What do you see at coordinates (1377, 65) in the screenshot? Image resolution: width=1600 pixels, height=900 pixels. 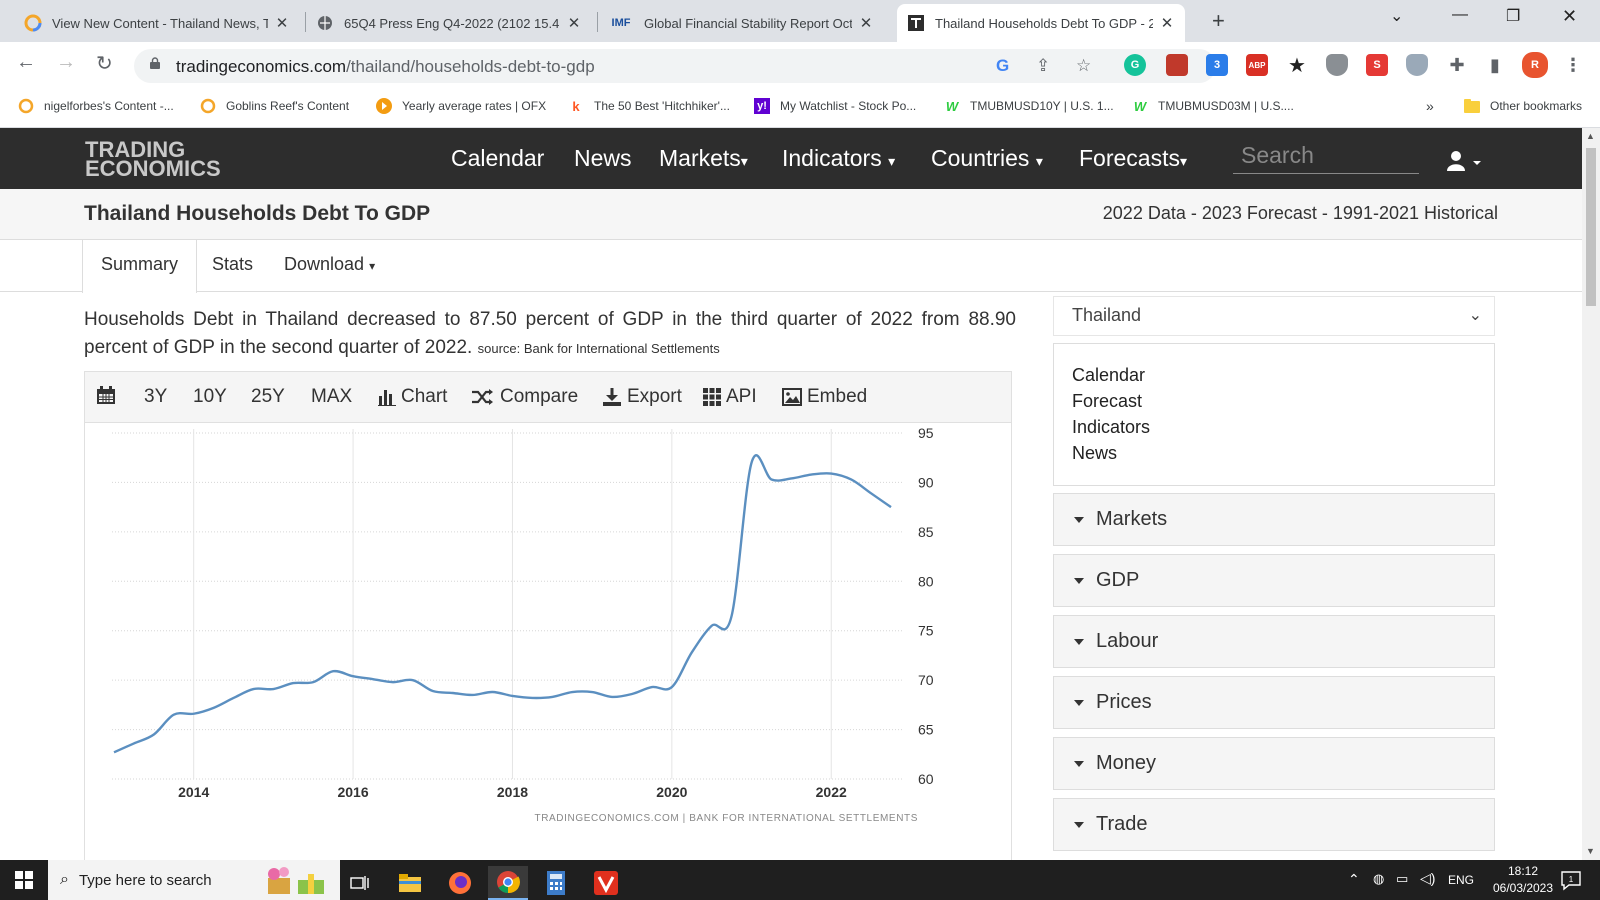 I see `s-extension-icon: S` at bounding box center [1377, 65].